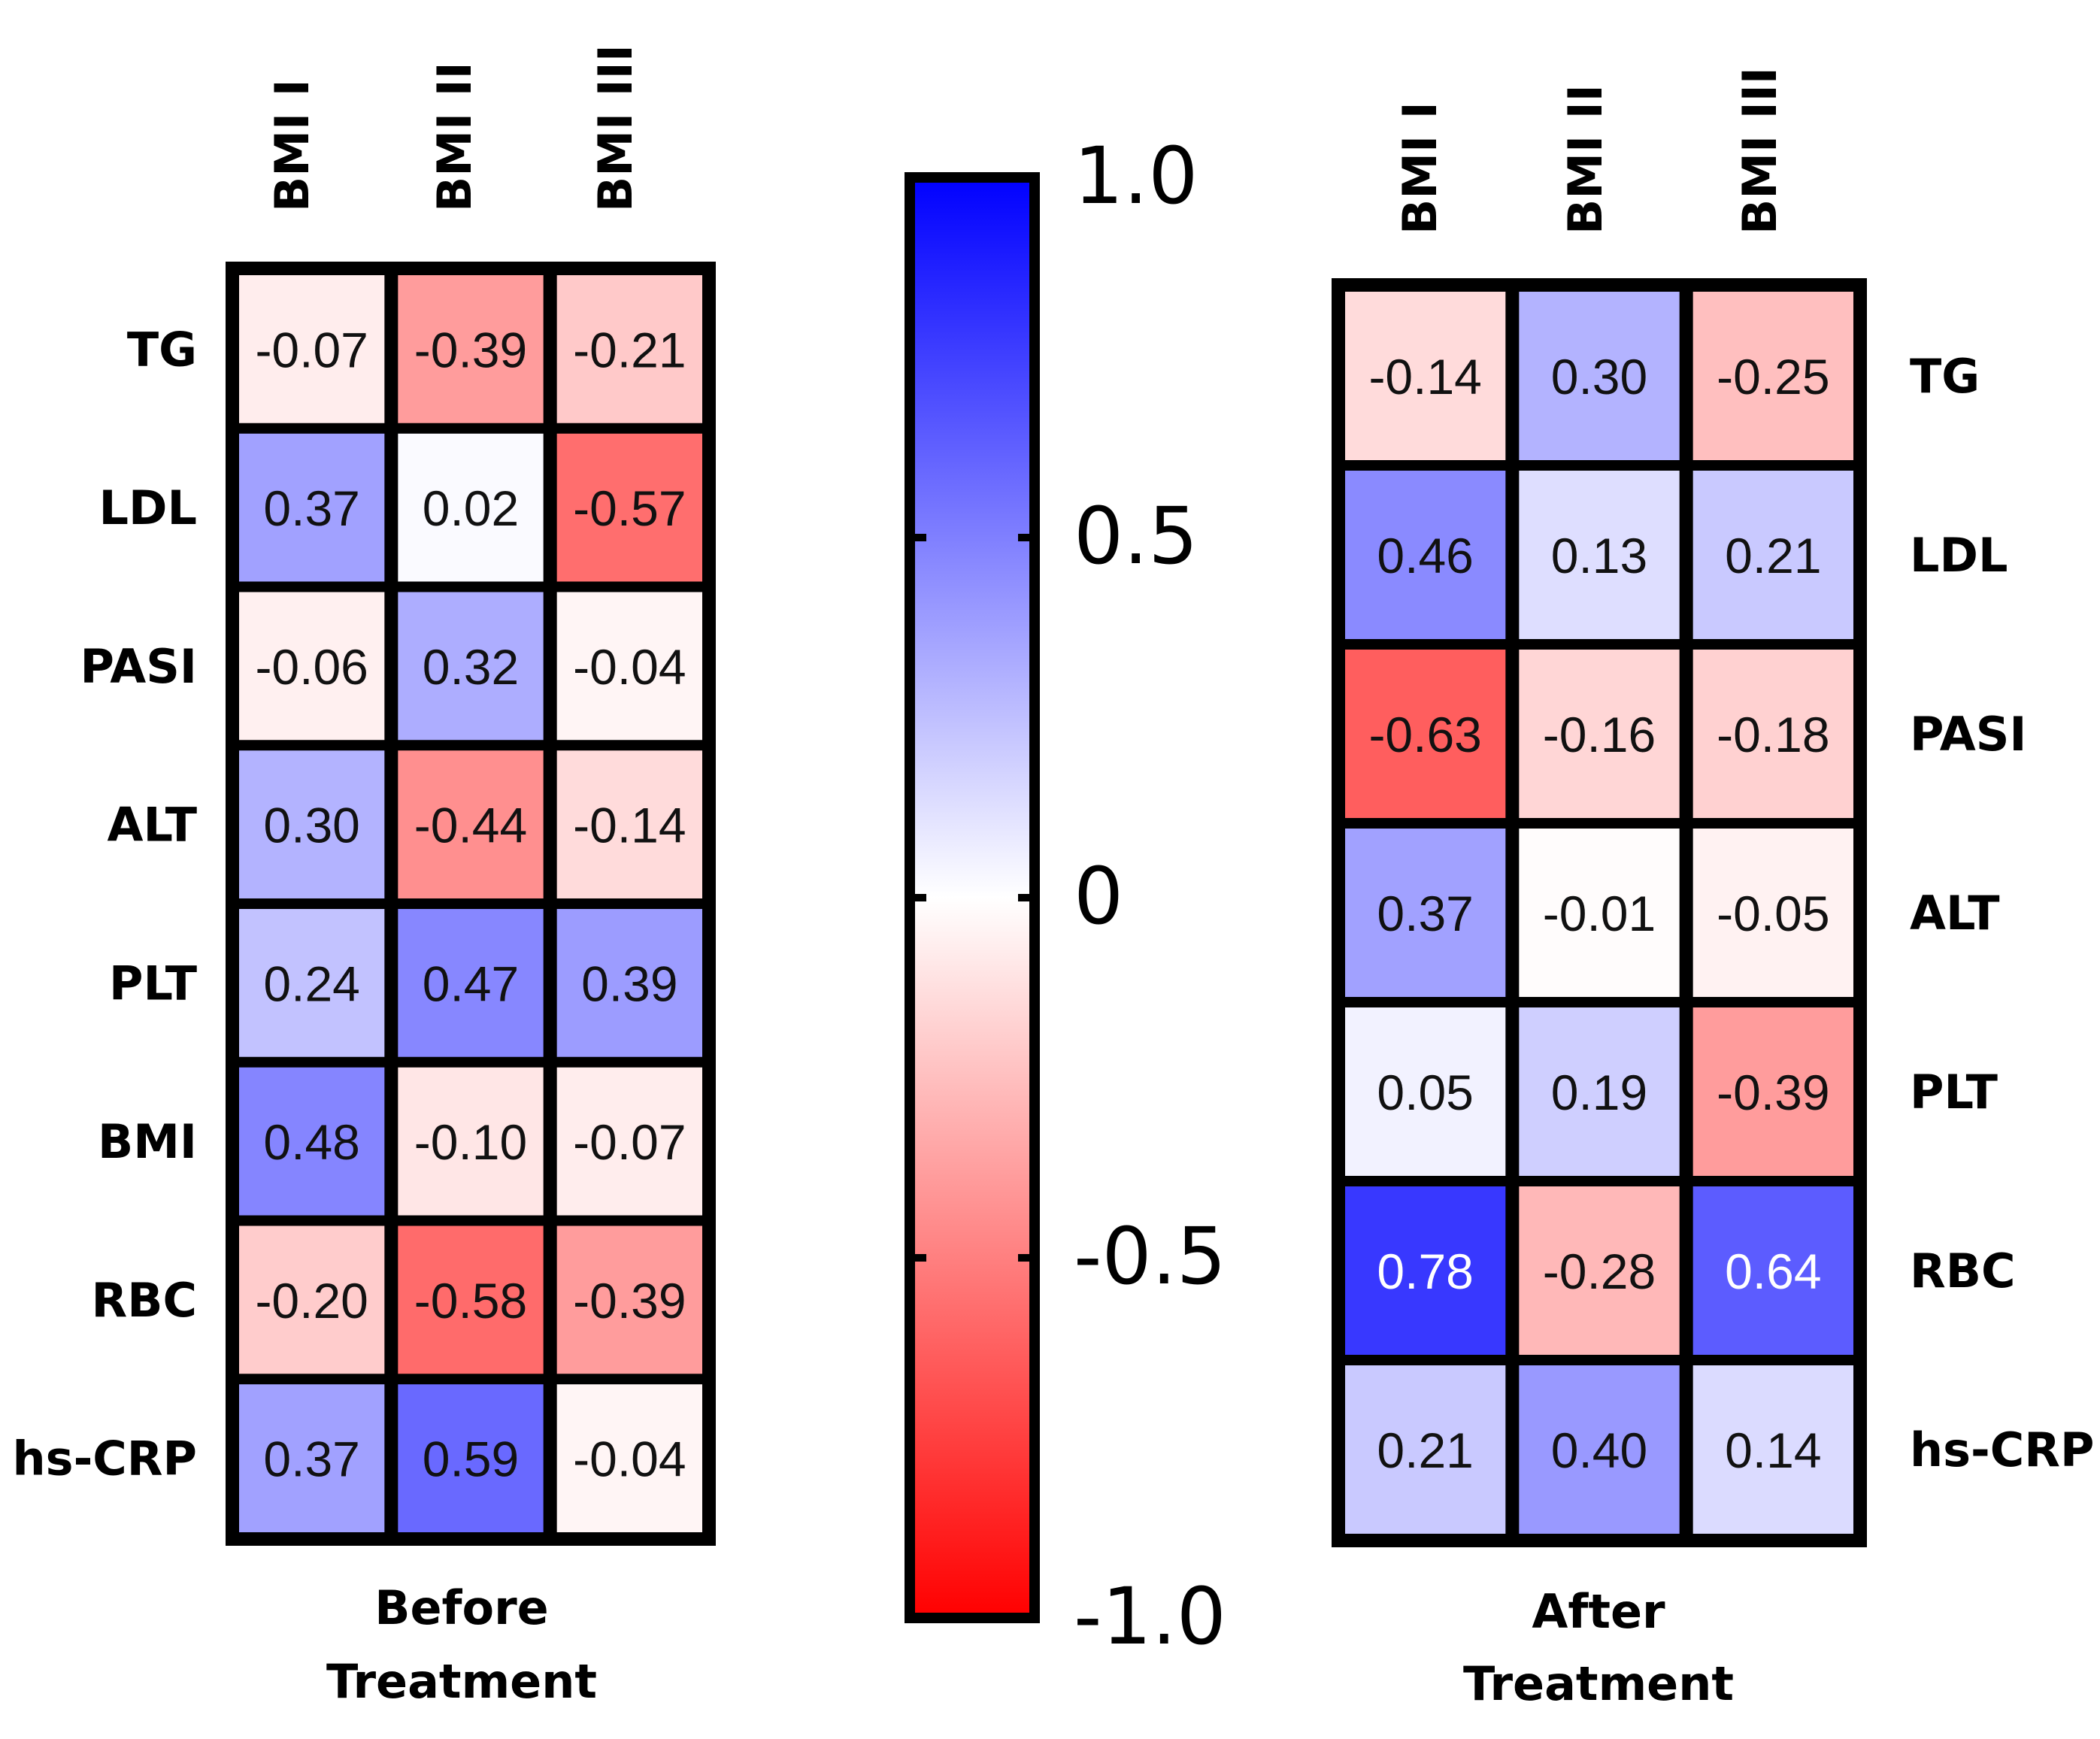 Image resolution: width=2100 pixels, height=1739 pixels. I want to click on cell-value-label: -0.28, so click(1599, 1271).